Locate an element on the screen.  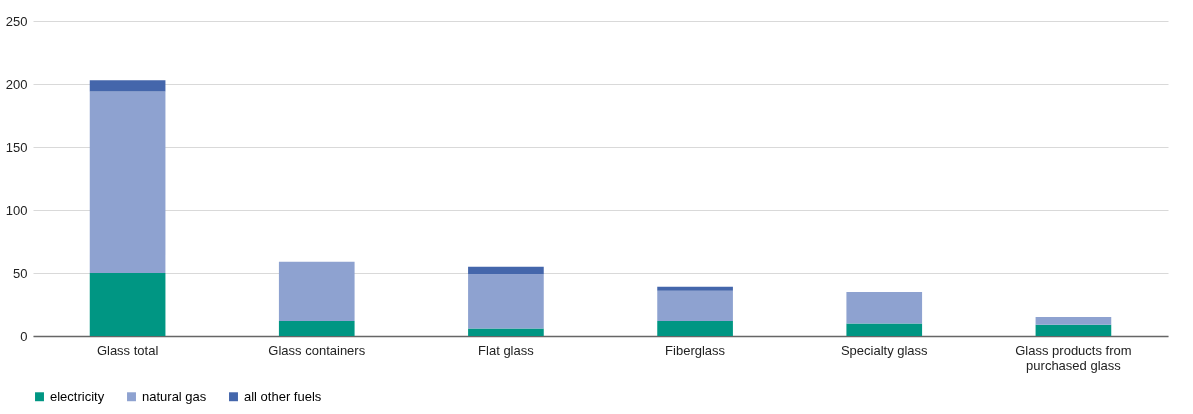
y-tick-label: 0 is located at coordinates (24, 336).